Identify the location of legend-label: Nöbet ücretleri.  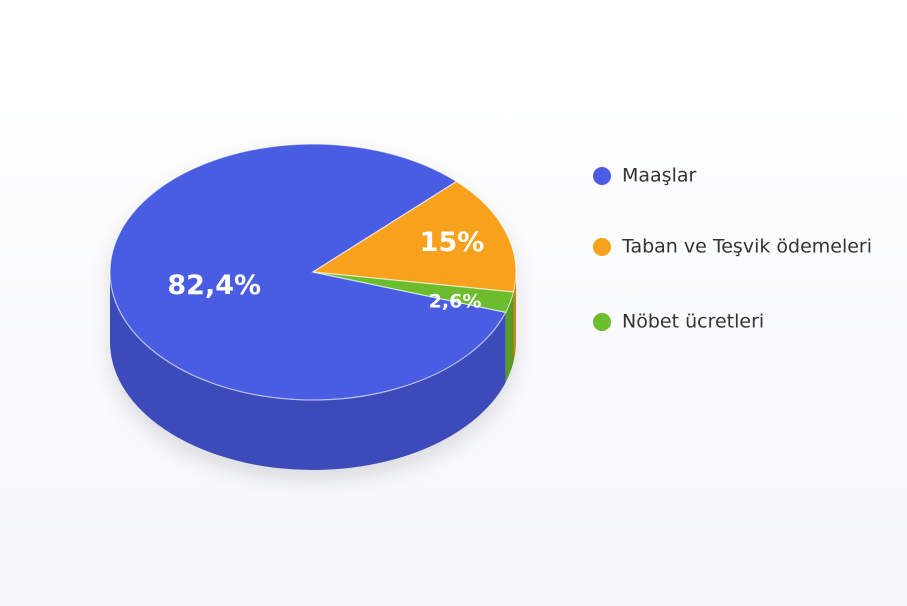
(693, 322).